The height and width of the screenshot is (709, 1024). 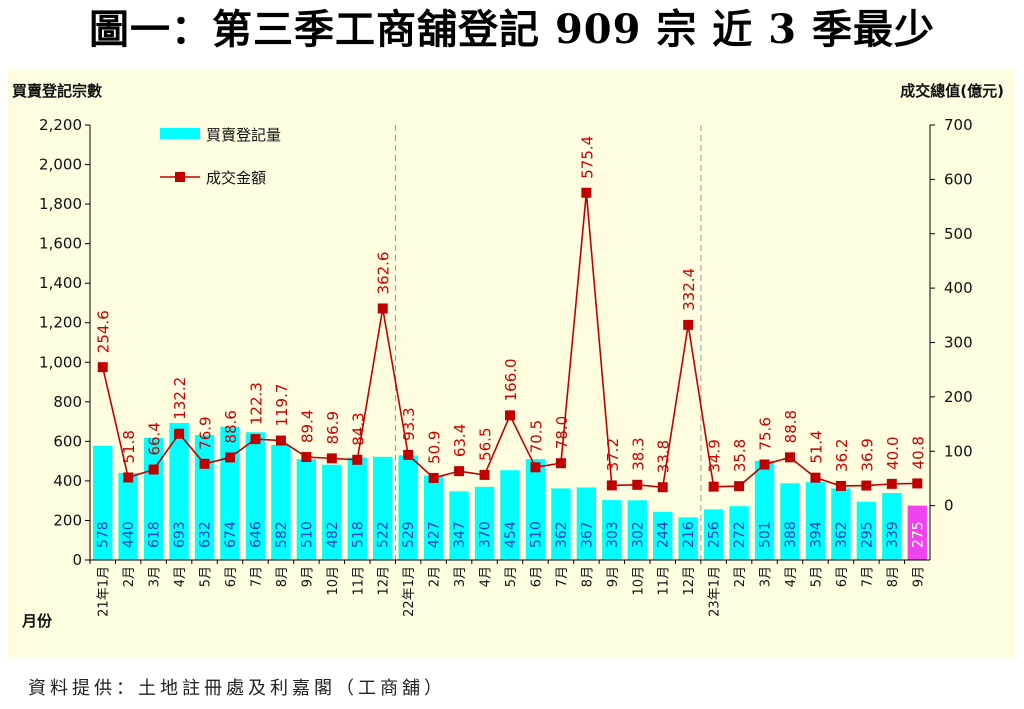 I want to click on x-tick-label: 11月, so click(x=664, y=581).